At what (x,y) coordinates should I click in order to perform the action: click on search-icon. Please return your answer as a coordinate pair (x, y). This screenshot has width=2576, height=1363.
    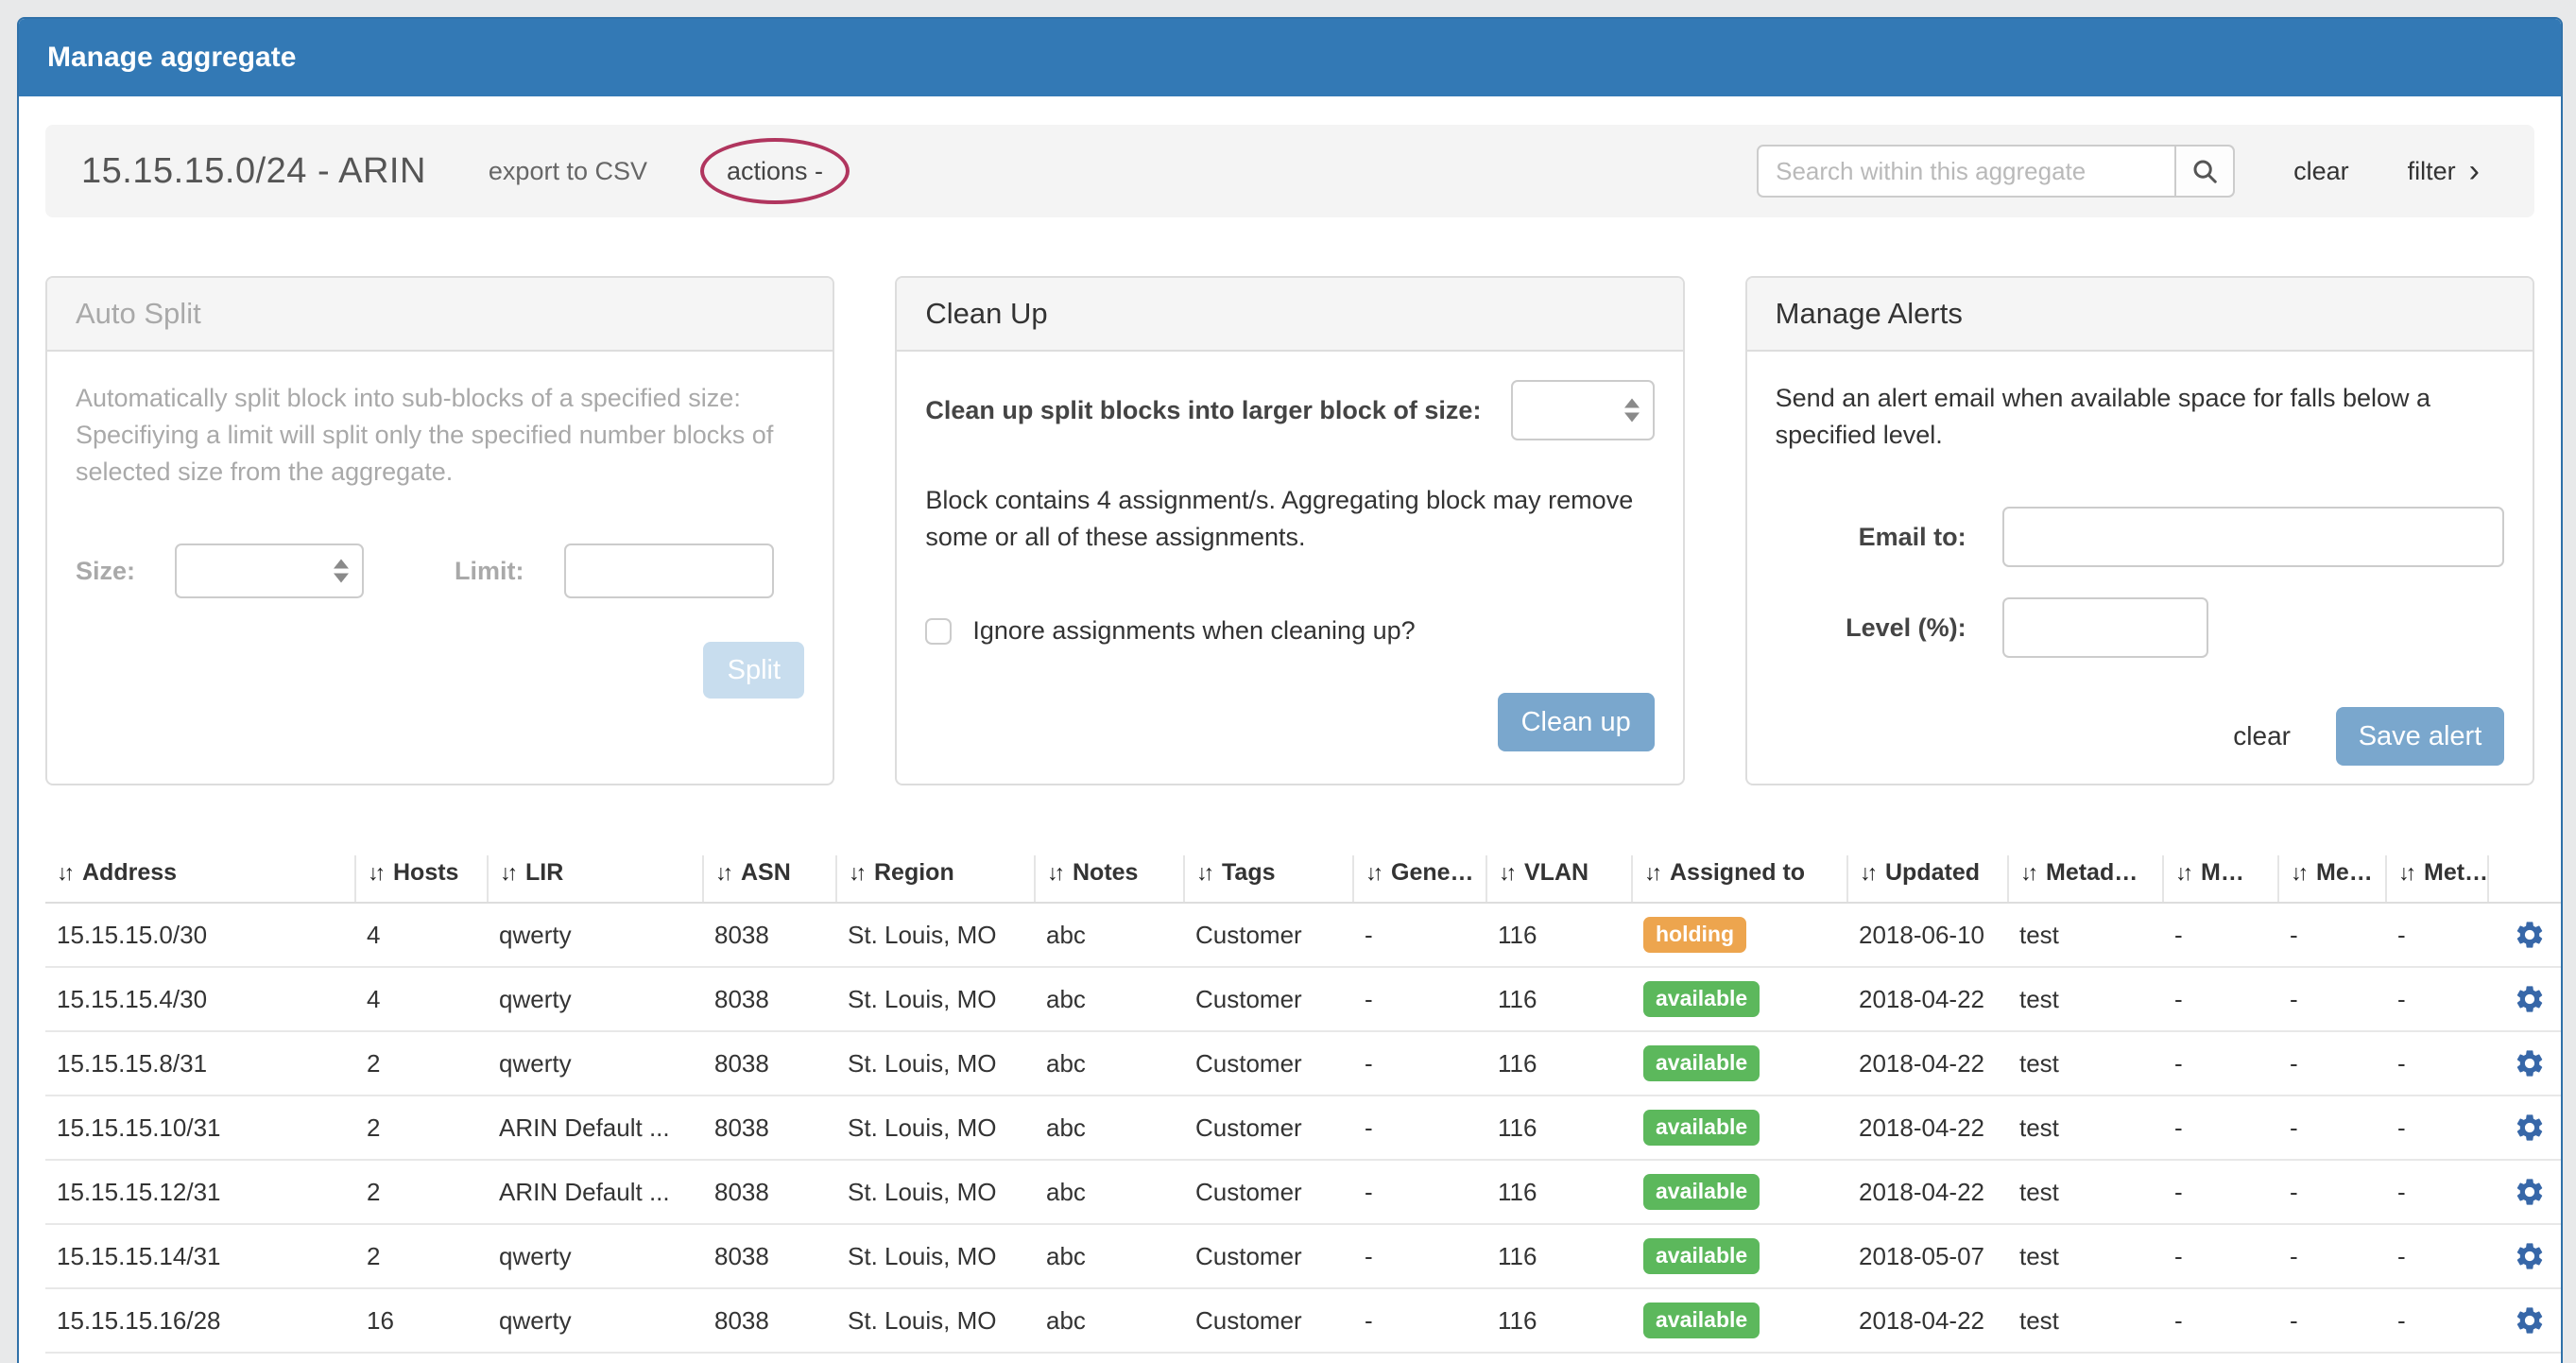
    Looking at the image, I should click on (2205, 172).